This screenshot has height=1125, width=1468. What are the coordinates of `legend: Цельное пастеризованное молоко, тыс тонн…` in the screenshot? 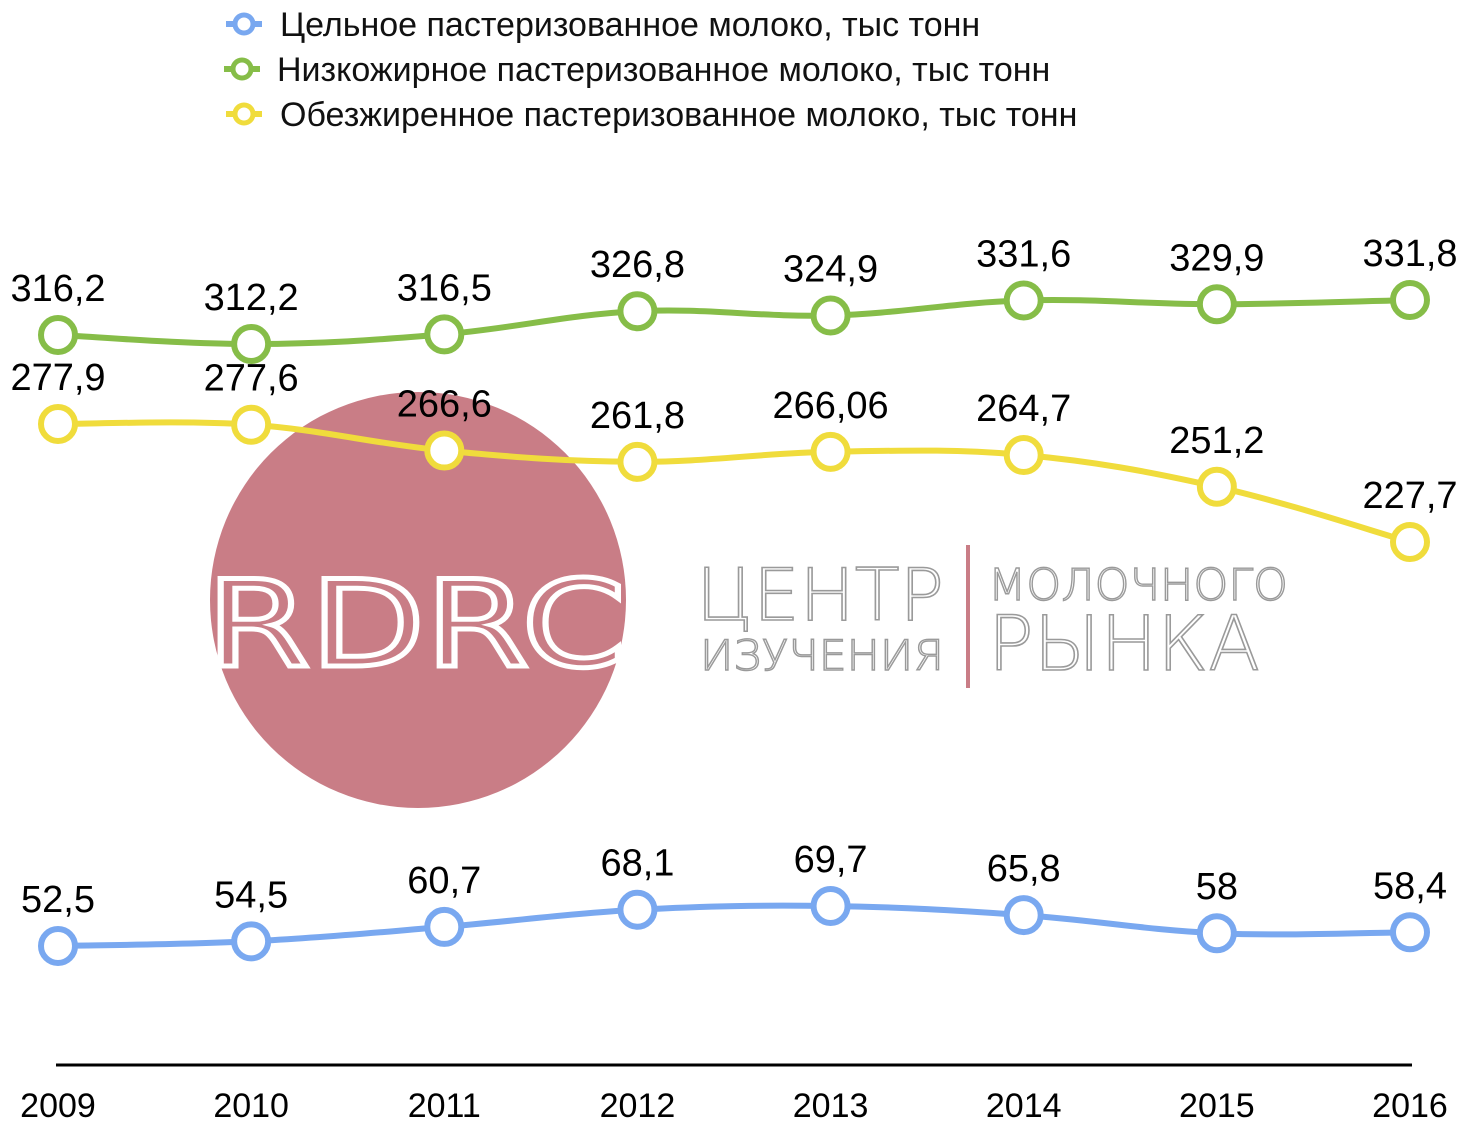 It's located at (650, 70).